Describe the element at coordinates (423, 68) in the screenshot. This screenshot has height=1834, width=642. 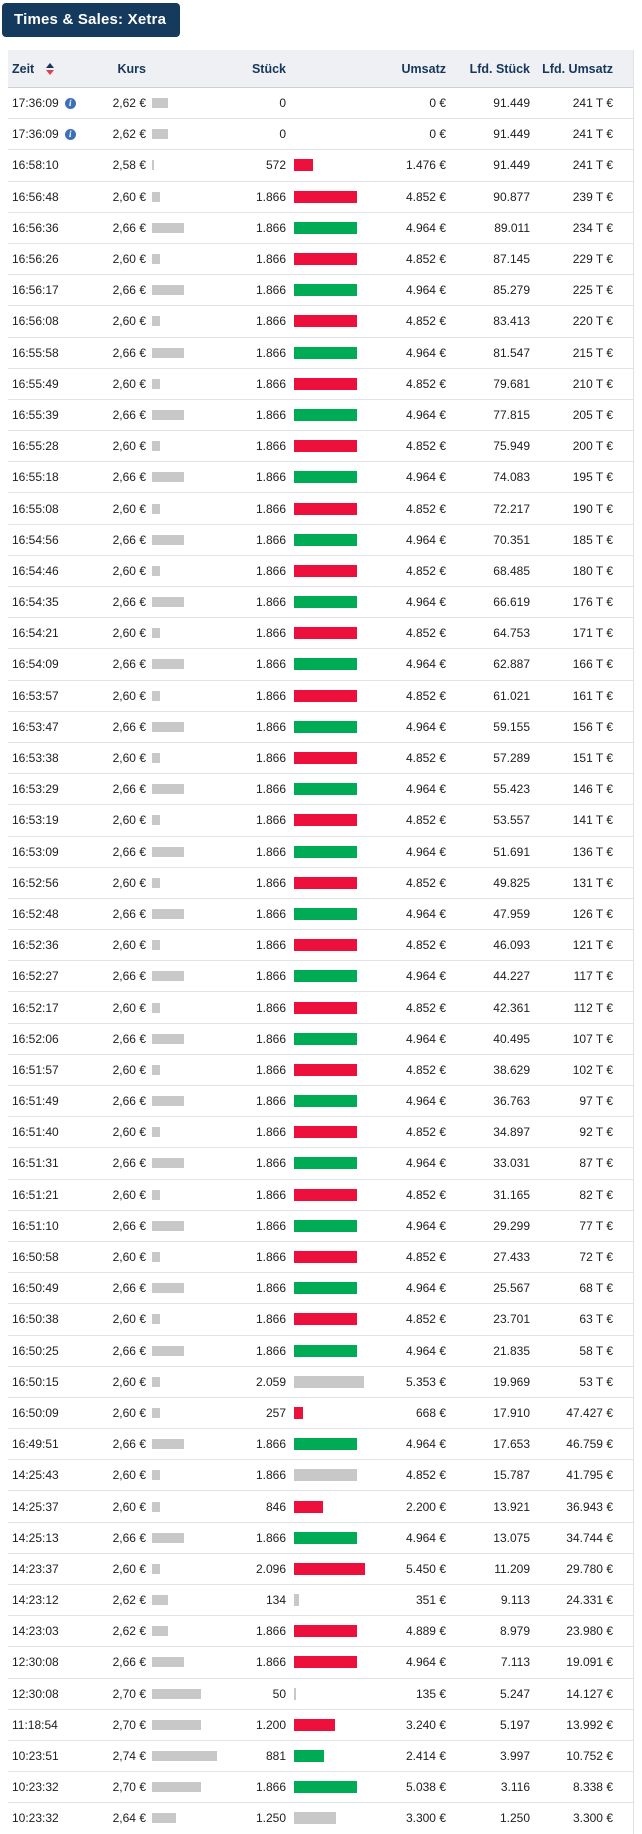
I see `column-header-umsatz: Umsatz` at that location.